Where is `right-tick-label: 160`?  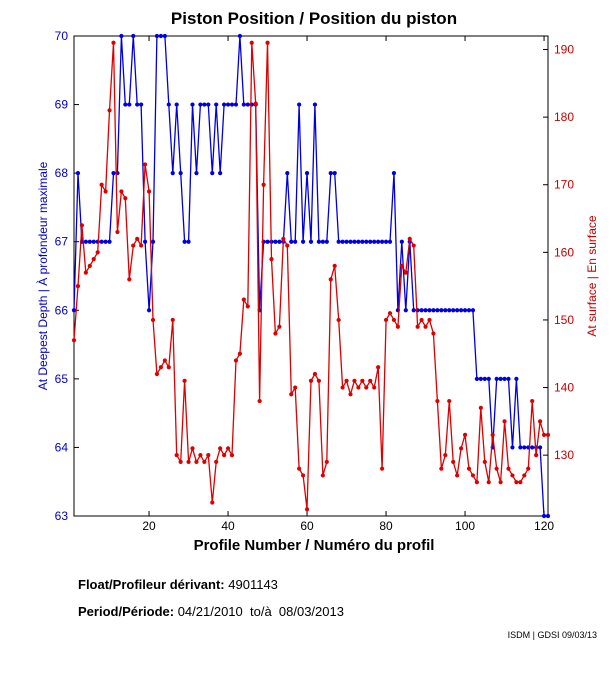
right-tick-label: 160 is located at coordinates (564, 252).